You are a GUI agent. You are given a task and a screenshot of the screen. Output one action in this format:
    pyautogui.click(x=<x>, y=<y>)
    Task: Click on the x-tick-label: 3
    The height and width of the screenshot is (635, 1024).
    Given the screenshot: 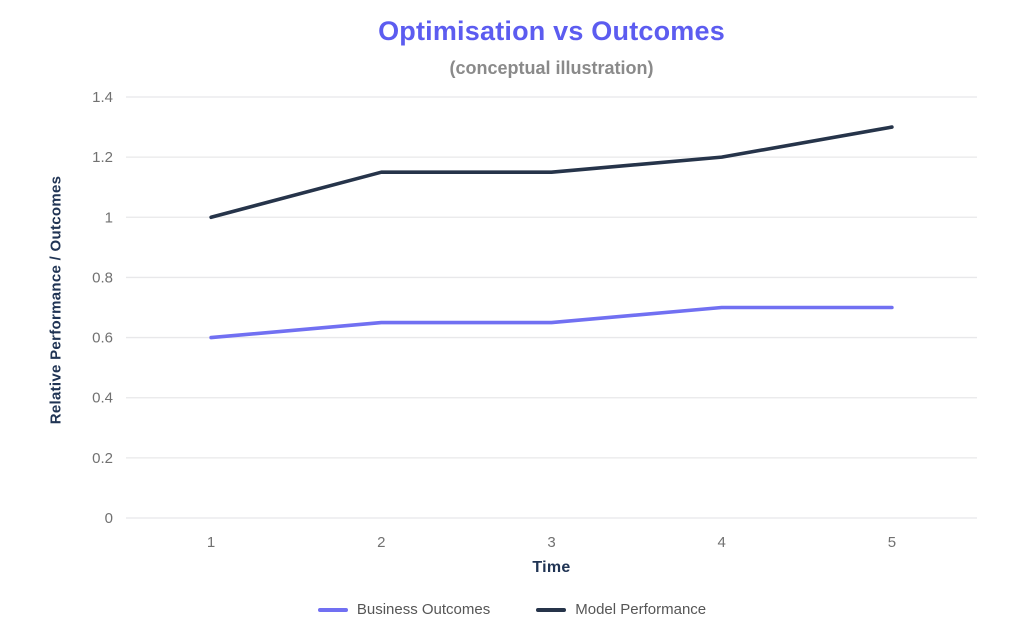 What is the action you would take?
    pyautogui.click(x=551, y=542)
    